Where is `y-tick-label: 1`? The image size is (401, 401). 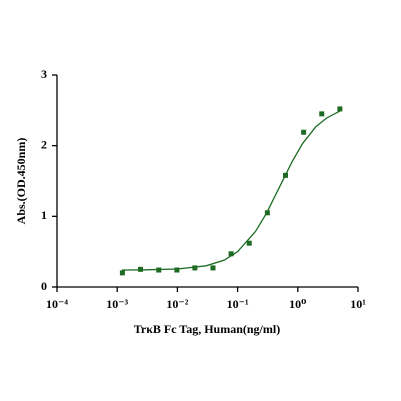
y-tick-label: 1 is located at coordinates (44, 215).